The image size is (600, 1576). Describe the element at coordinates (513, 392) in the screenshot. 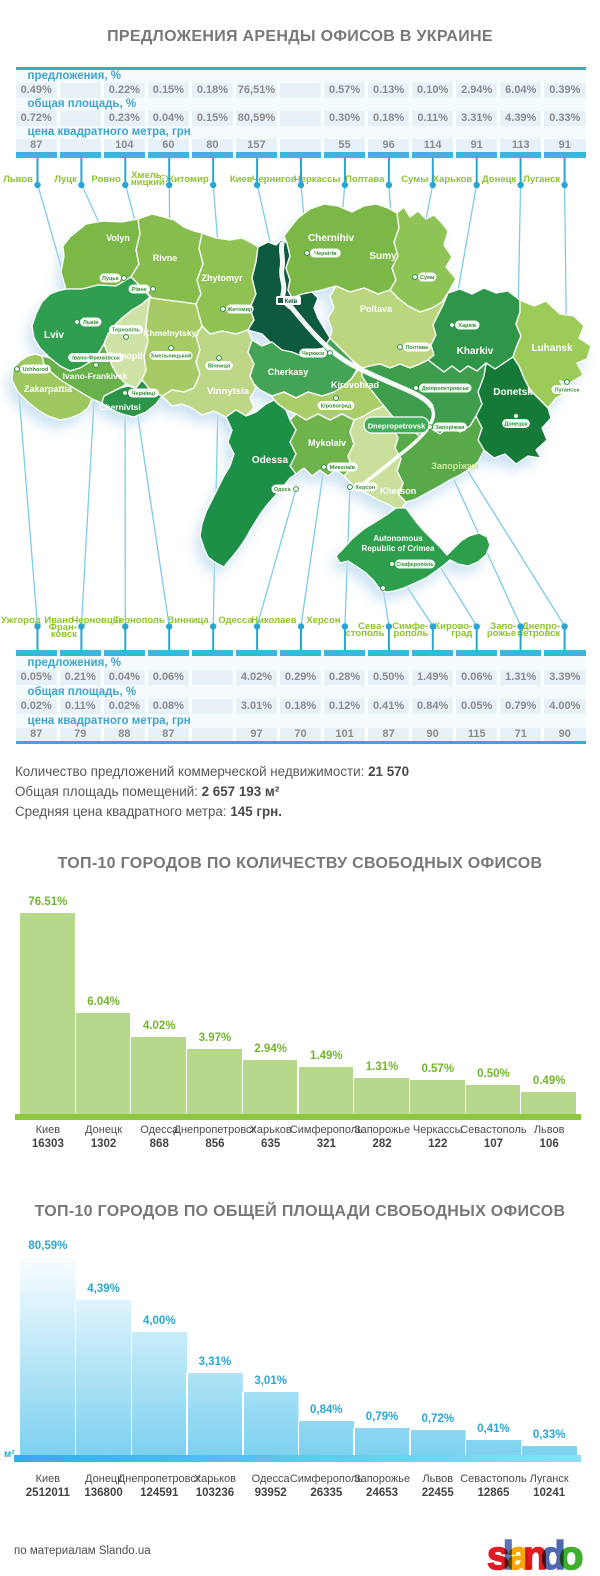

I see `svg-text: Donetsk` at that location.